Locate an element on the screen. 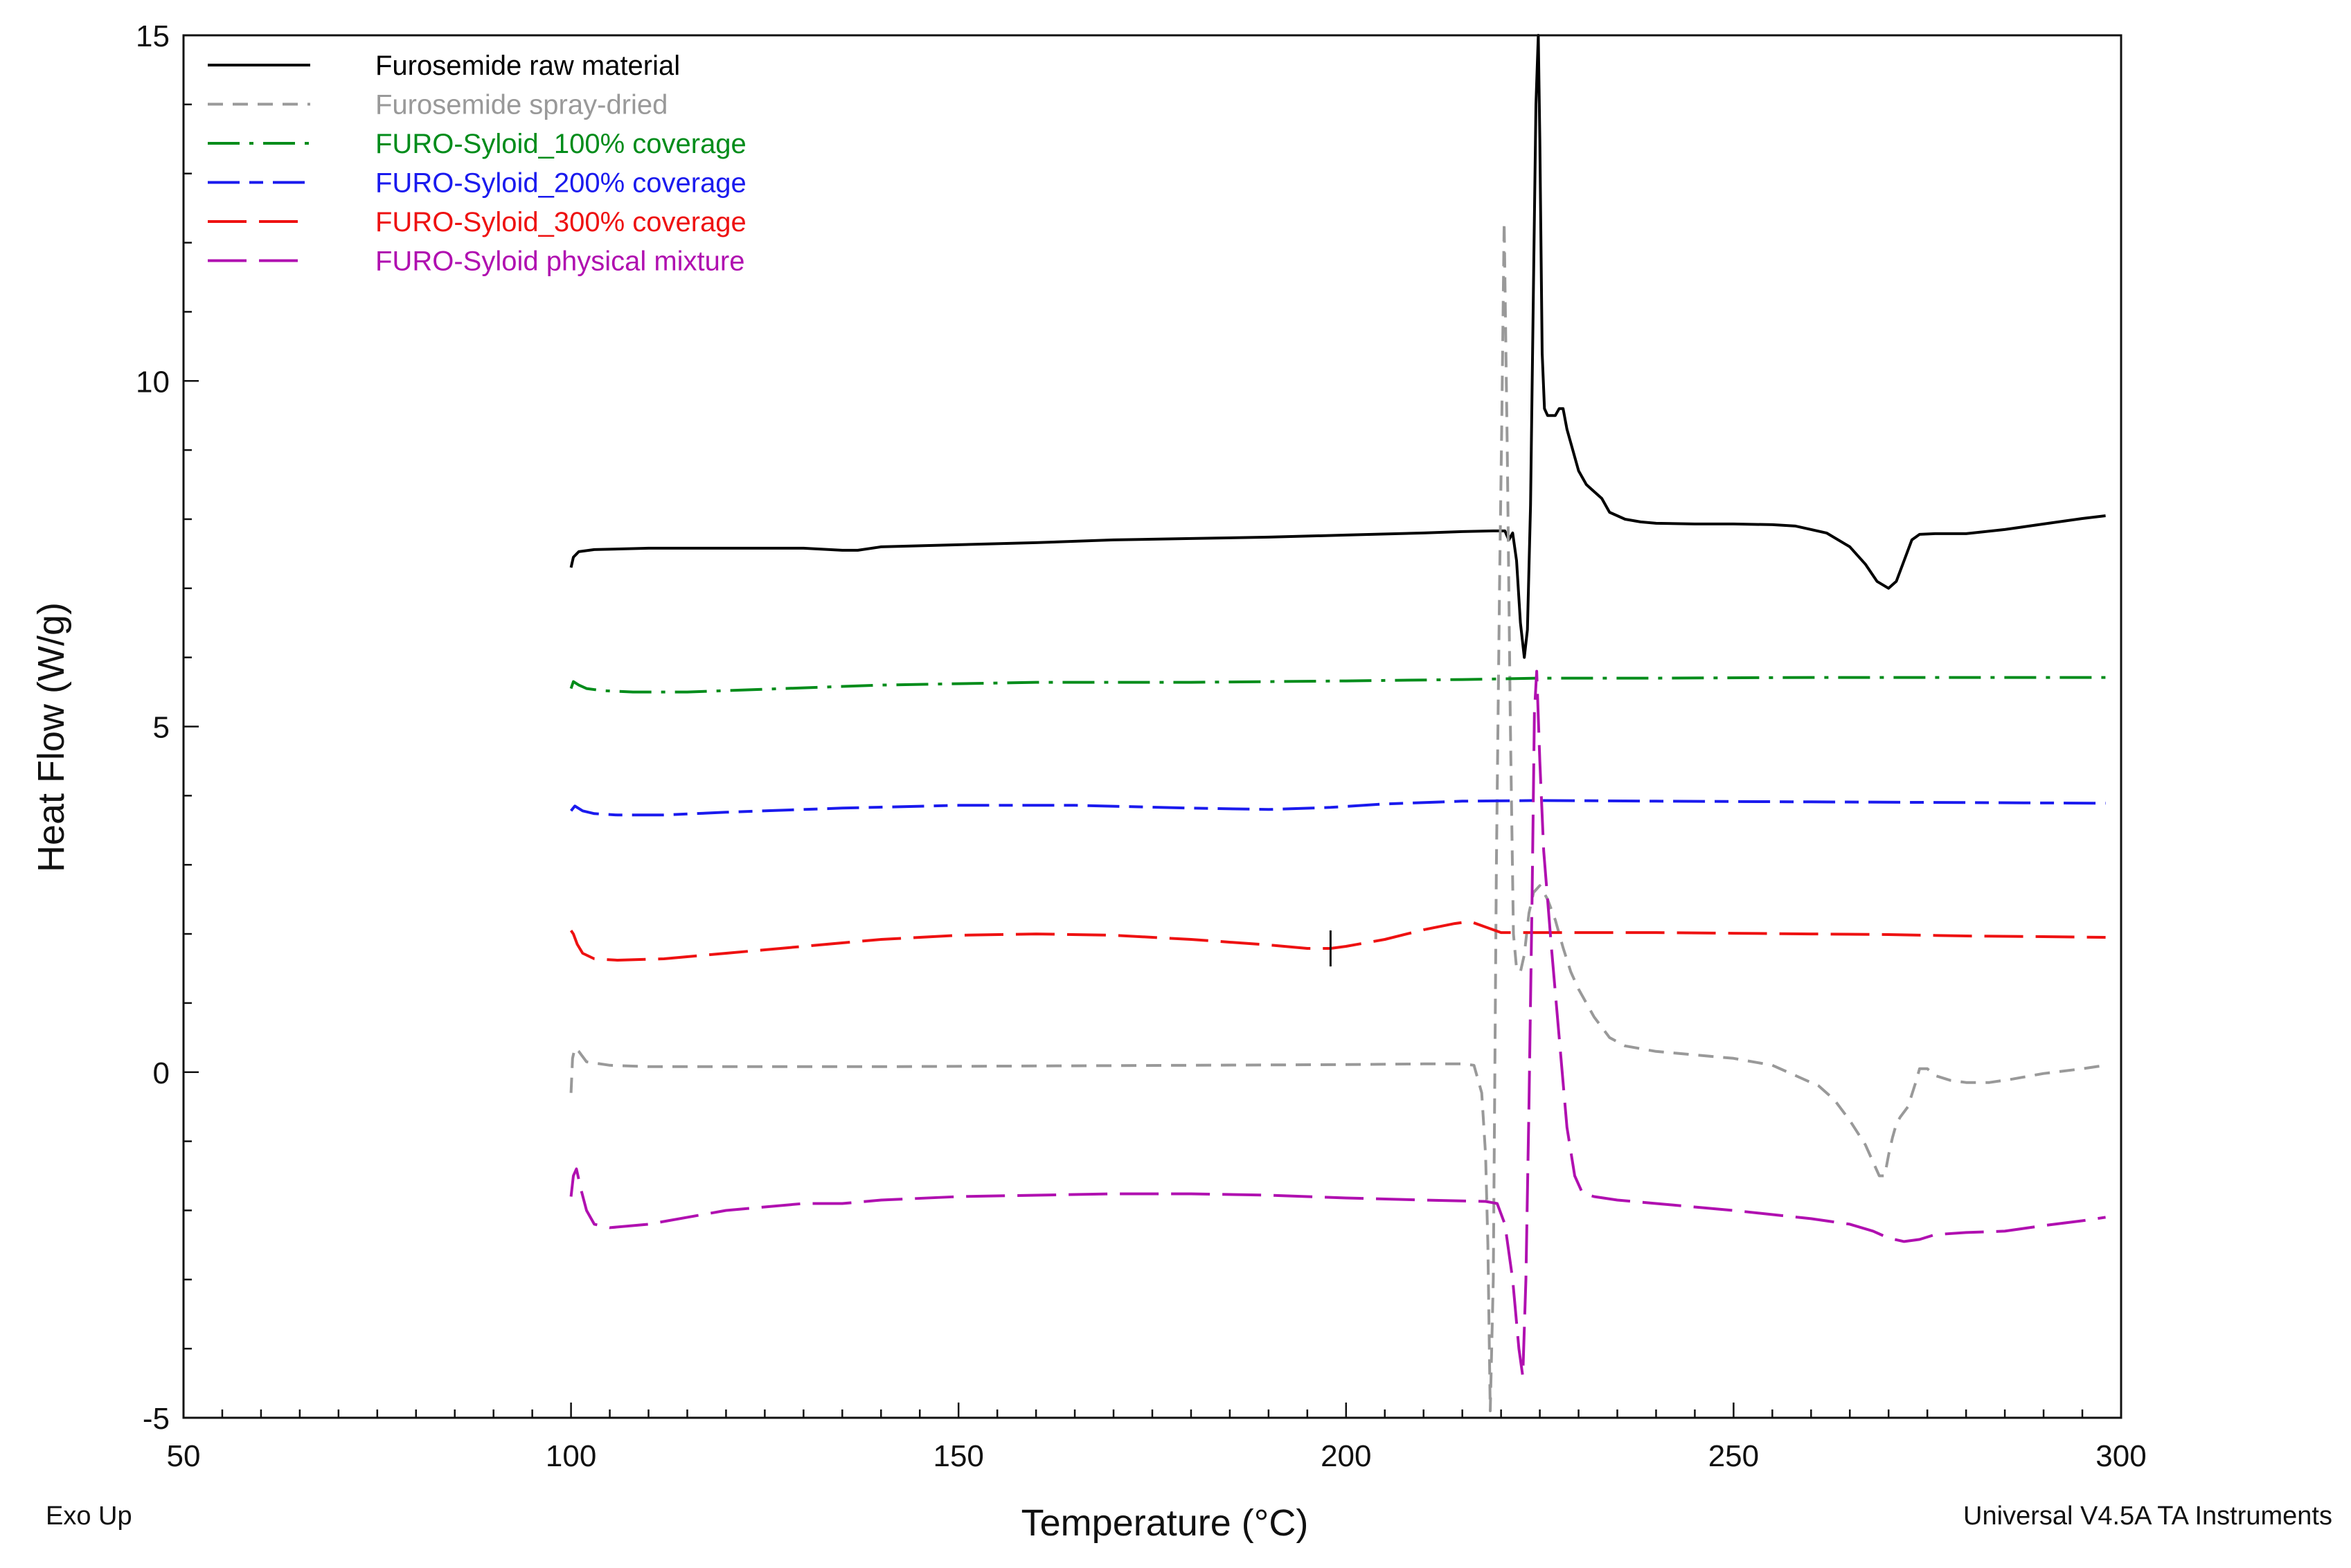 This screenshot has height=1568, width=2351. x-tick-label: 300 is located at coordinates (2120, 1456).